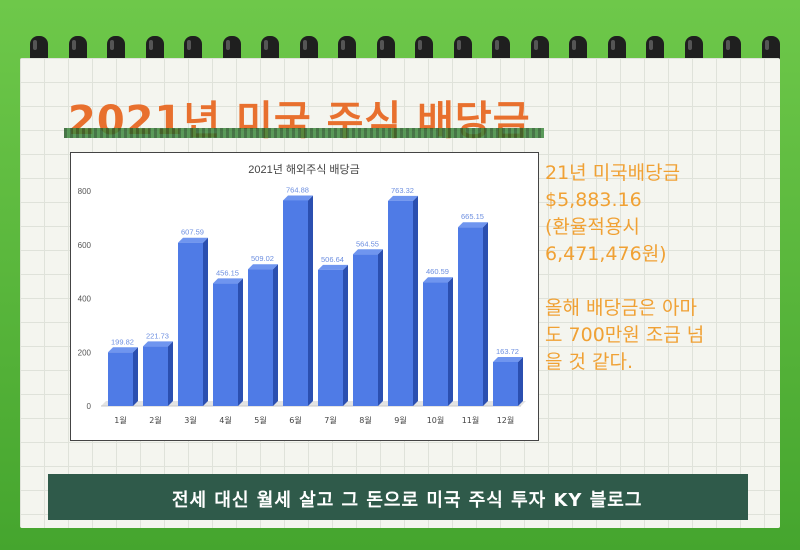 The height and width of the screenshot is (550, 800). Describe the element at coordinates (313, 403) in the screenshot. I see `chart-floor` at that location.